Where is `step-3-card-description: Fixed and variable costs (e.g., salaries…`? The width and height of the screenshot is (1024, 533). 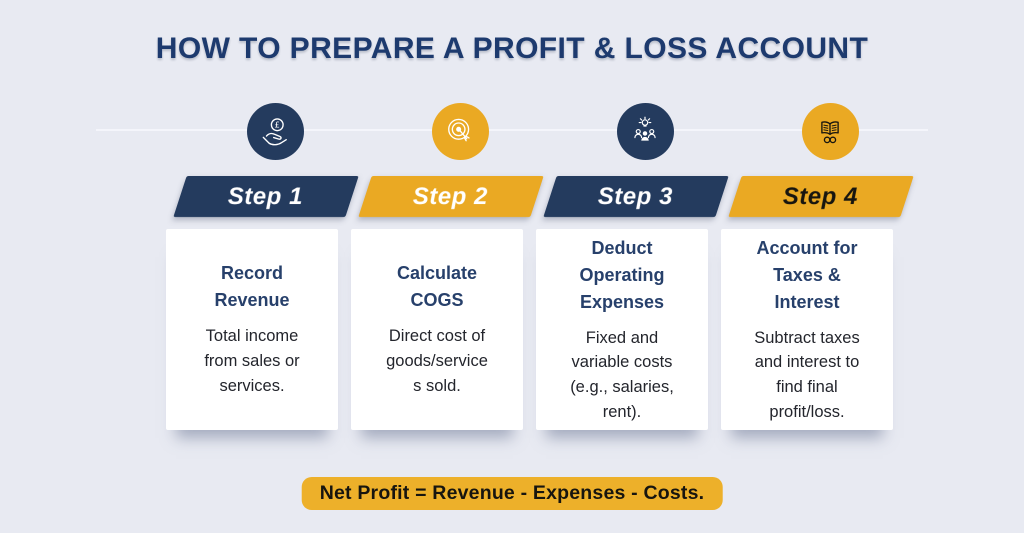
step-3-card-description: Fixed and variable costs (e.g., salaries… is located at coordinates (622, 374).